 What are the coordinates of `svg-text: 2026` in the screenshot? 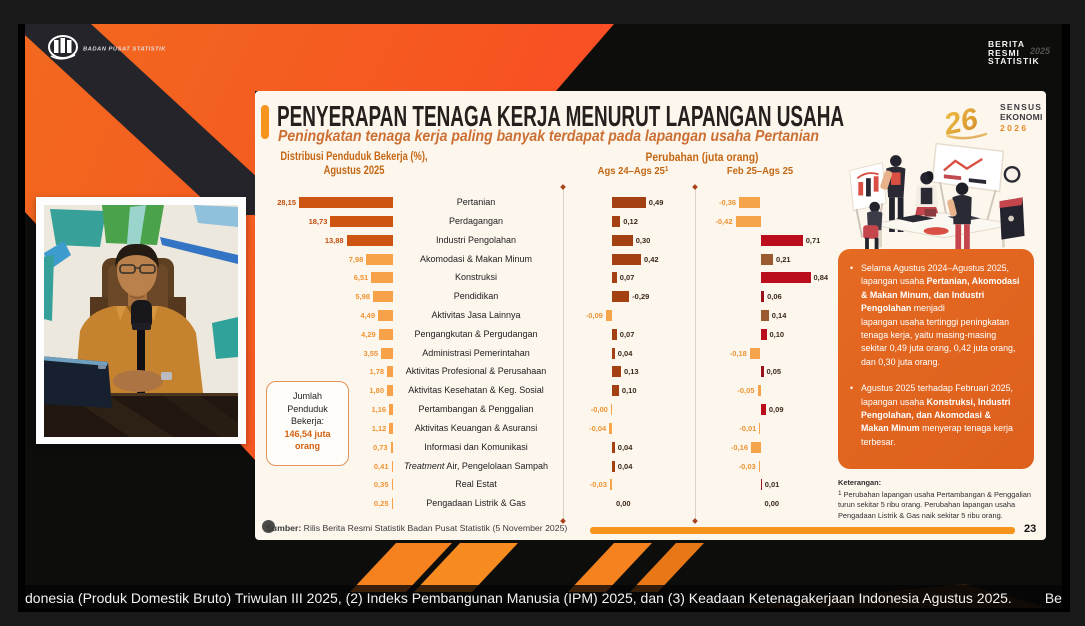 It's located at (1014, 128).